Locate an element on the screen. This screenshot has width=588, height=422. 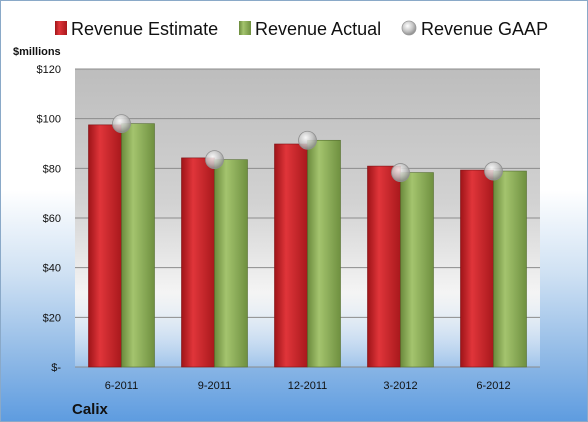
legend-item-actual: Revenue Actual is located at coordinates (310, 29).